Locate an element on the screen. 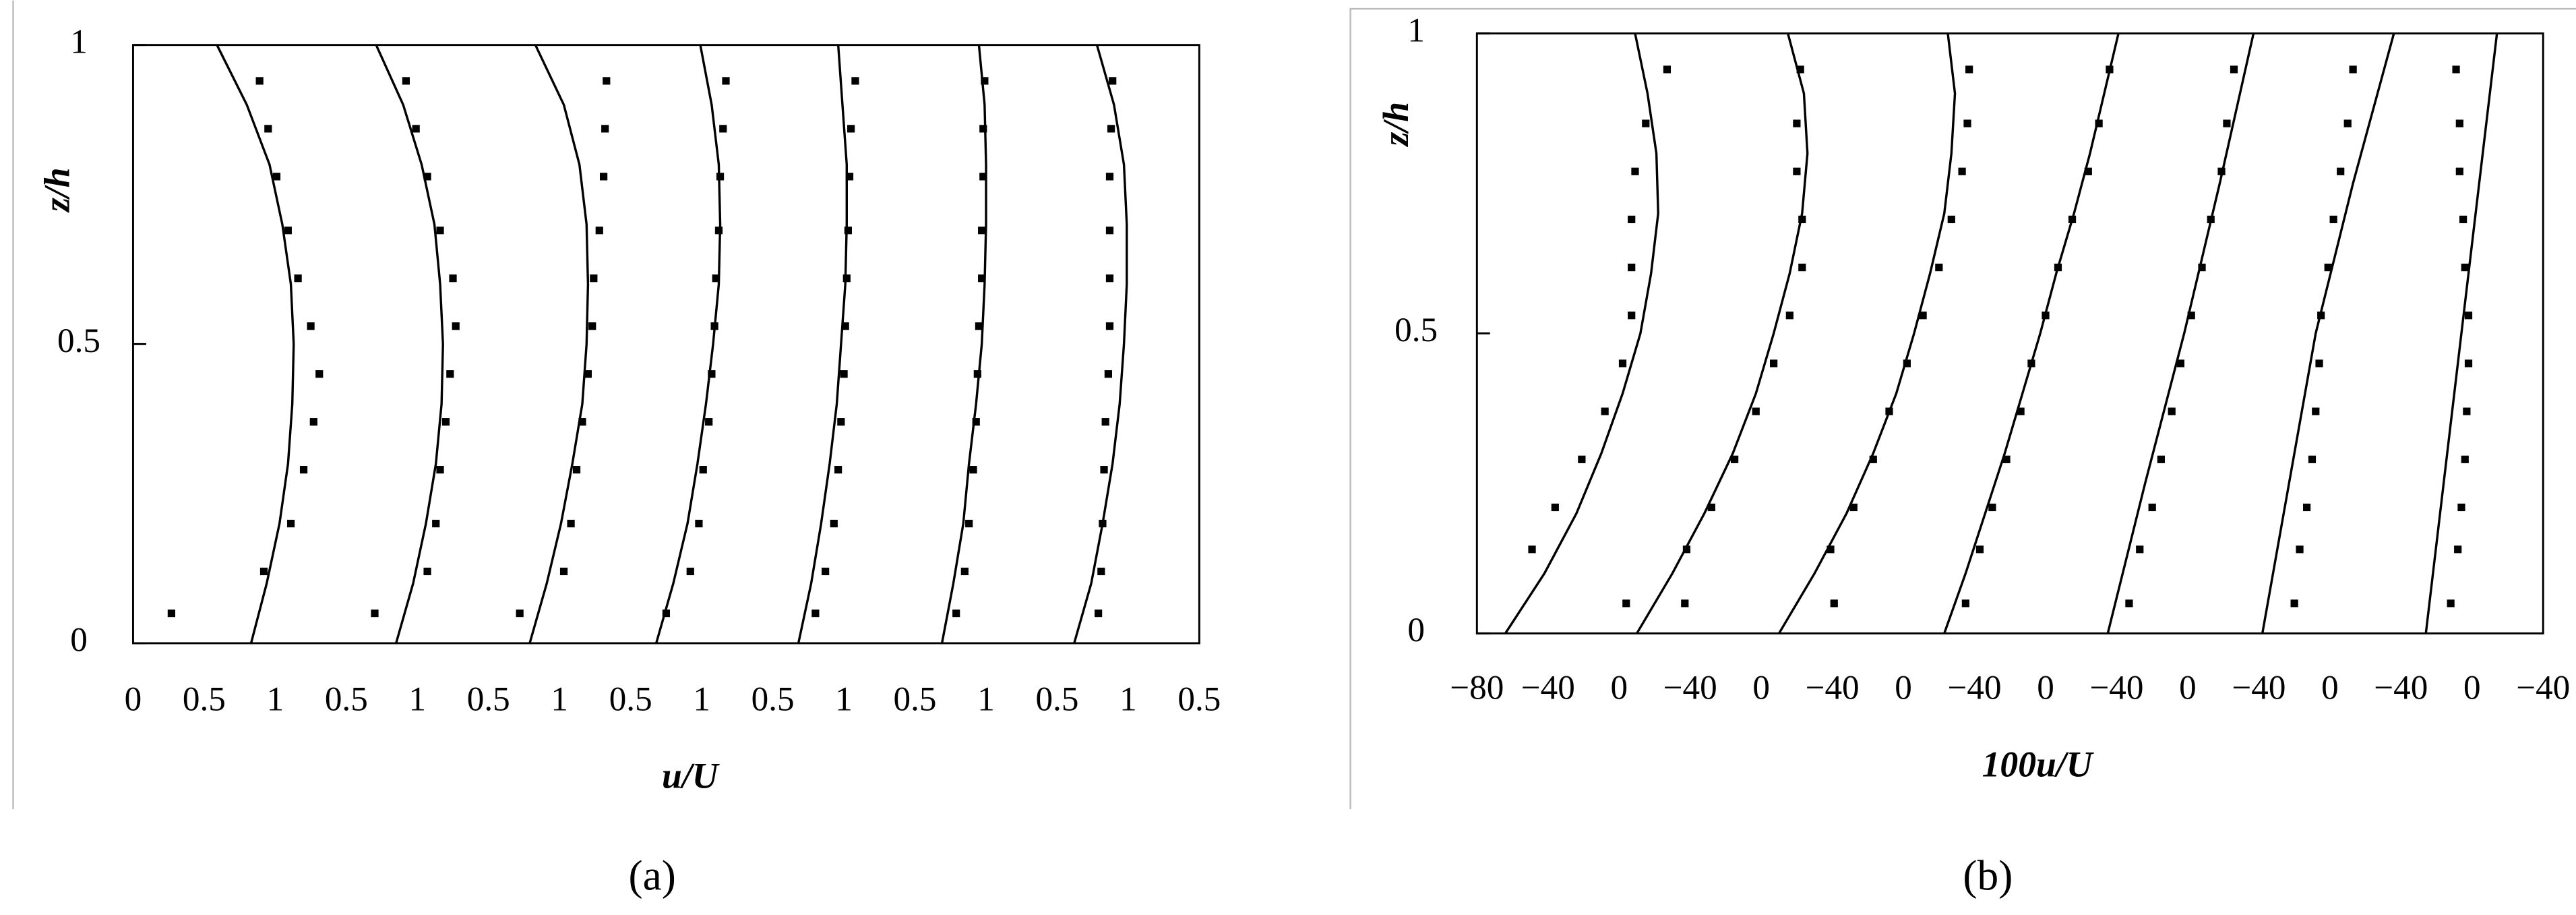 The height and width of the screenshot is (915, 2576). x-axis-label: 100u/U is located at coordinates (2039, 764).